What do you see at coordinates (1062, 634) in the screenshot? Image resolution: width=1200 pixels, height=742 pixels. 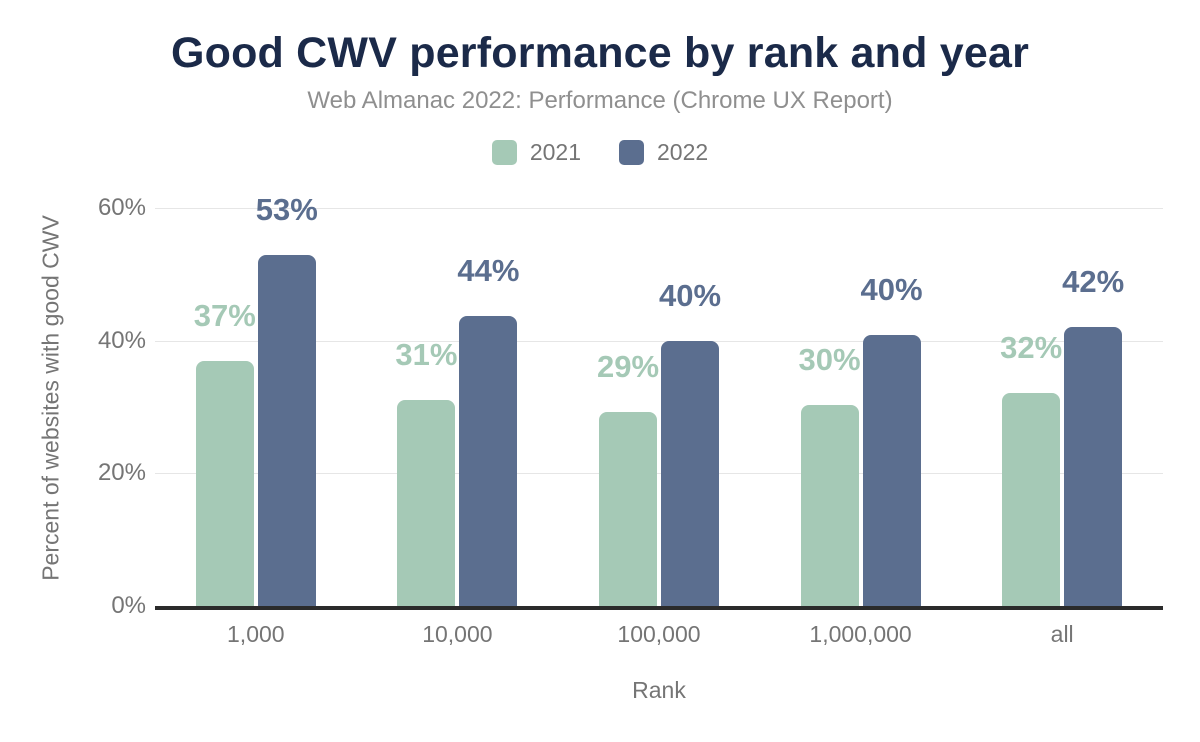 I see `x-tick-label-all: all` at bounding box center [1062, 634].